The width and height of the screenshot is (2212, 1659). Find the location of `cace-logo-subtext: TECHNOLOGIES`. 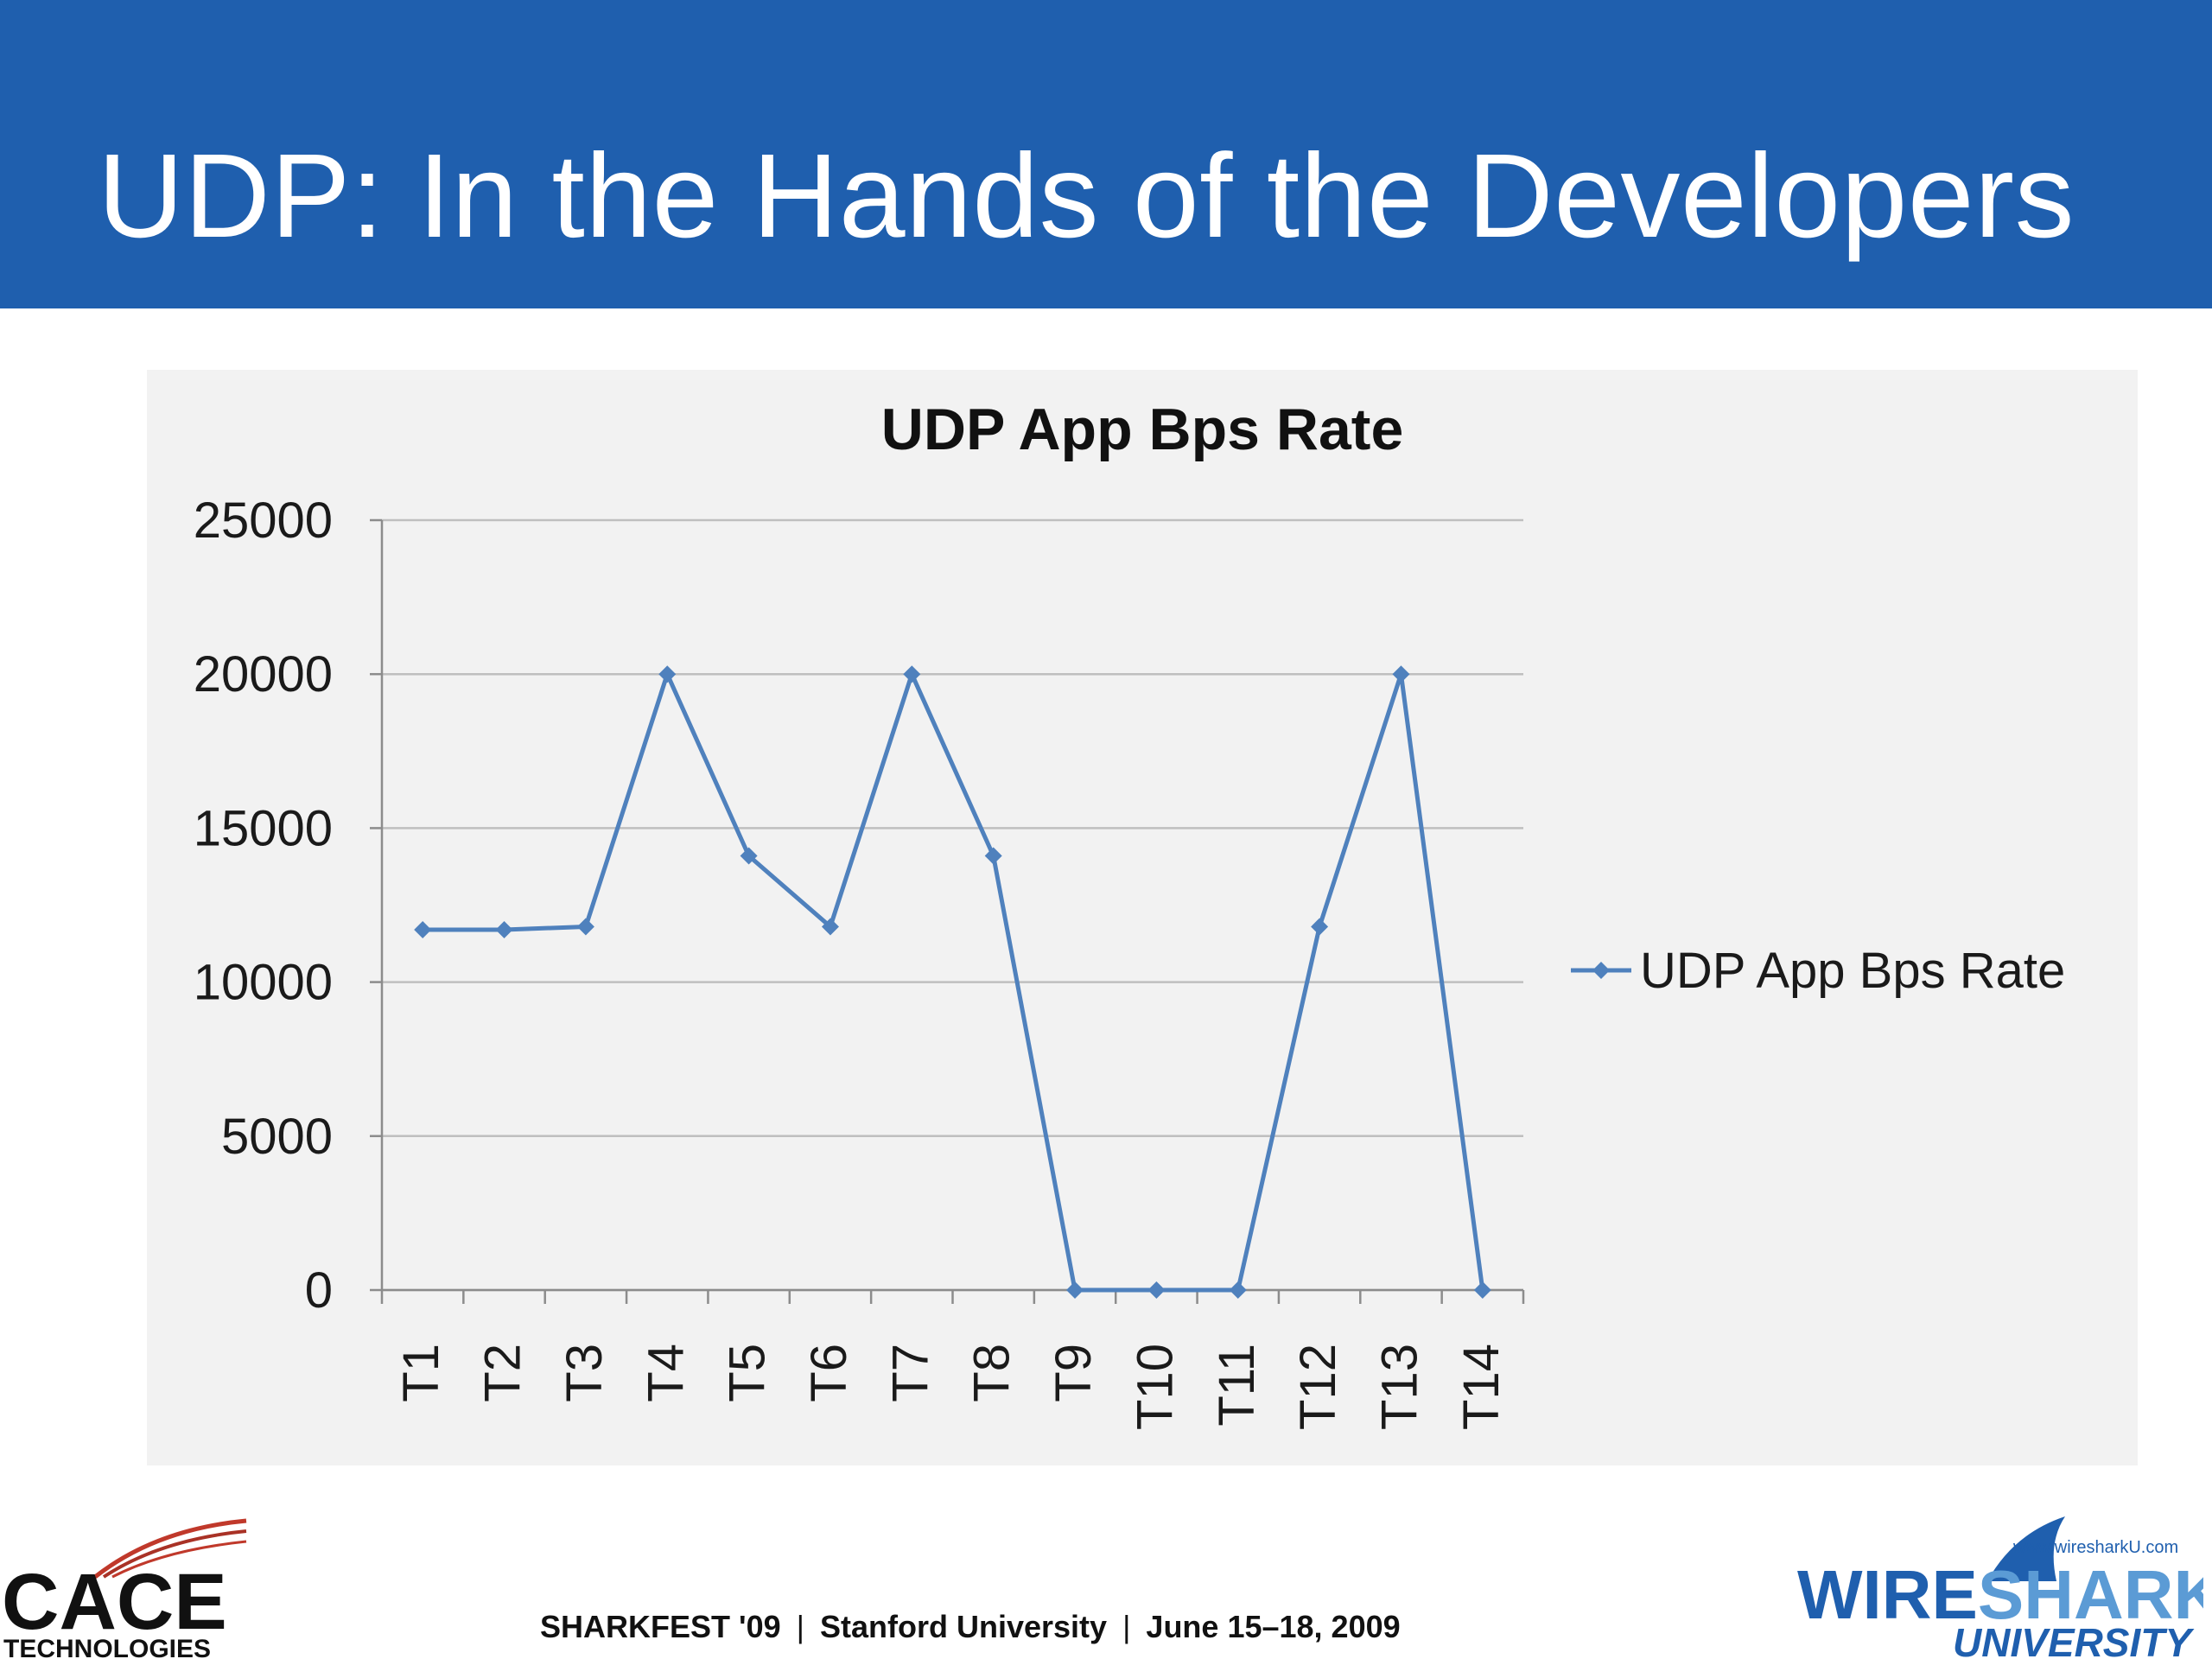

cace-logo-subtext: TECHNOLOGIES is located at coordinates (107, 1647).